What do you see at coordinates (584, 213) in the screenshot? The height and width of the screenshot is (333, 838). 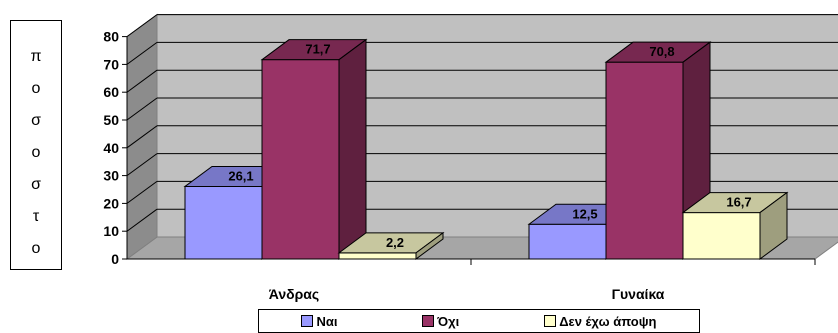 I see `data-label: 12,5` at bounding box center [584, 213].